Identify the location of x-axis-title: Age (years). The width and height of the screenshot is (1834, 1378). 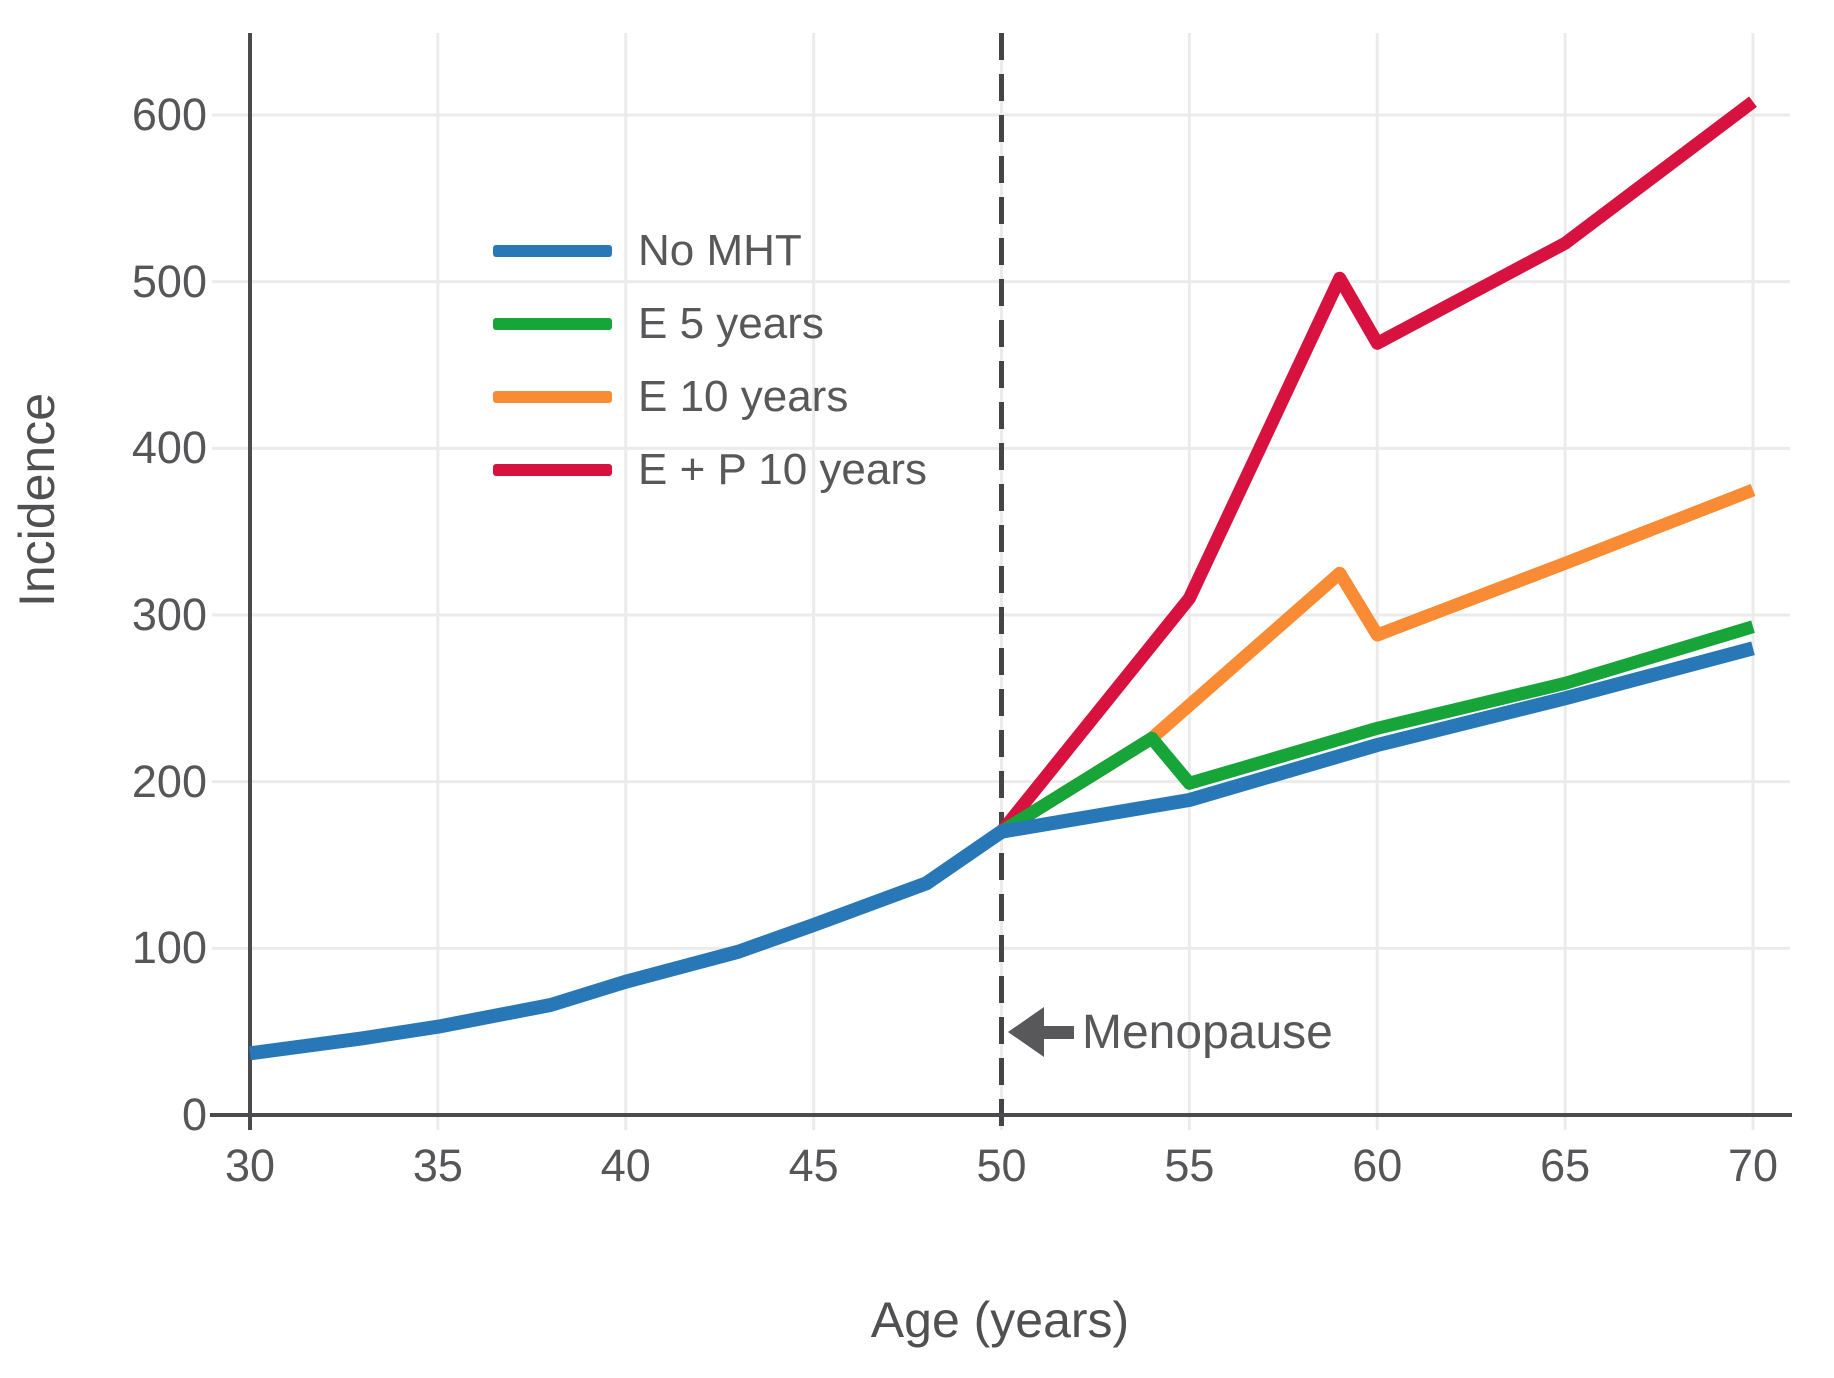
(1000, 1320).